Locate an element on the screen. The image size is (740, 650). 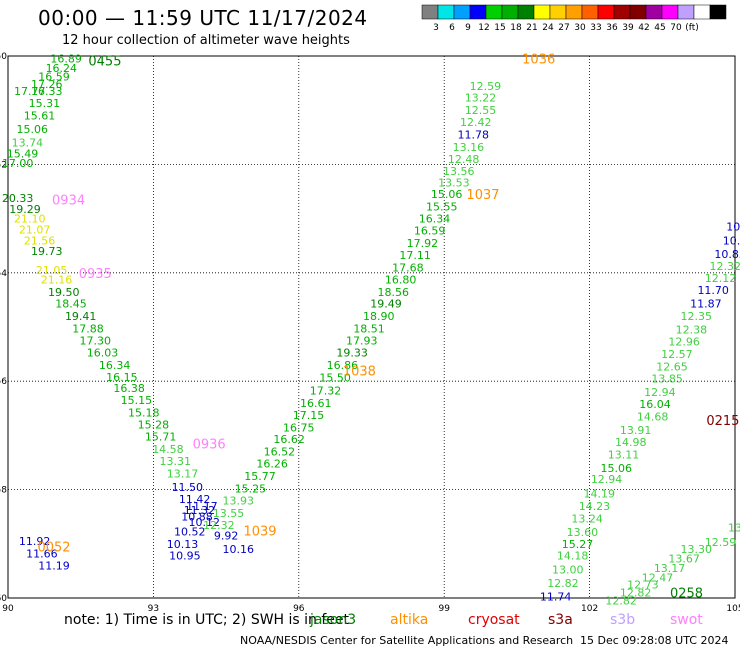
lat-tick-label: -50 is located at coordinates (3, 57).